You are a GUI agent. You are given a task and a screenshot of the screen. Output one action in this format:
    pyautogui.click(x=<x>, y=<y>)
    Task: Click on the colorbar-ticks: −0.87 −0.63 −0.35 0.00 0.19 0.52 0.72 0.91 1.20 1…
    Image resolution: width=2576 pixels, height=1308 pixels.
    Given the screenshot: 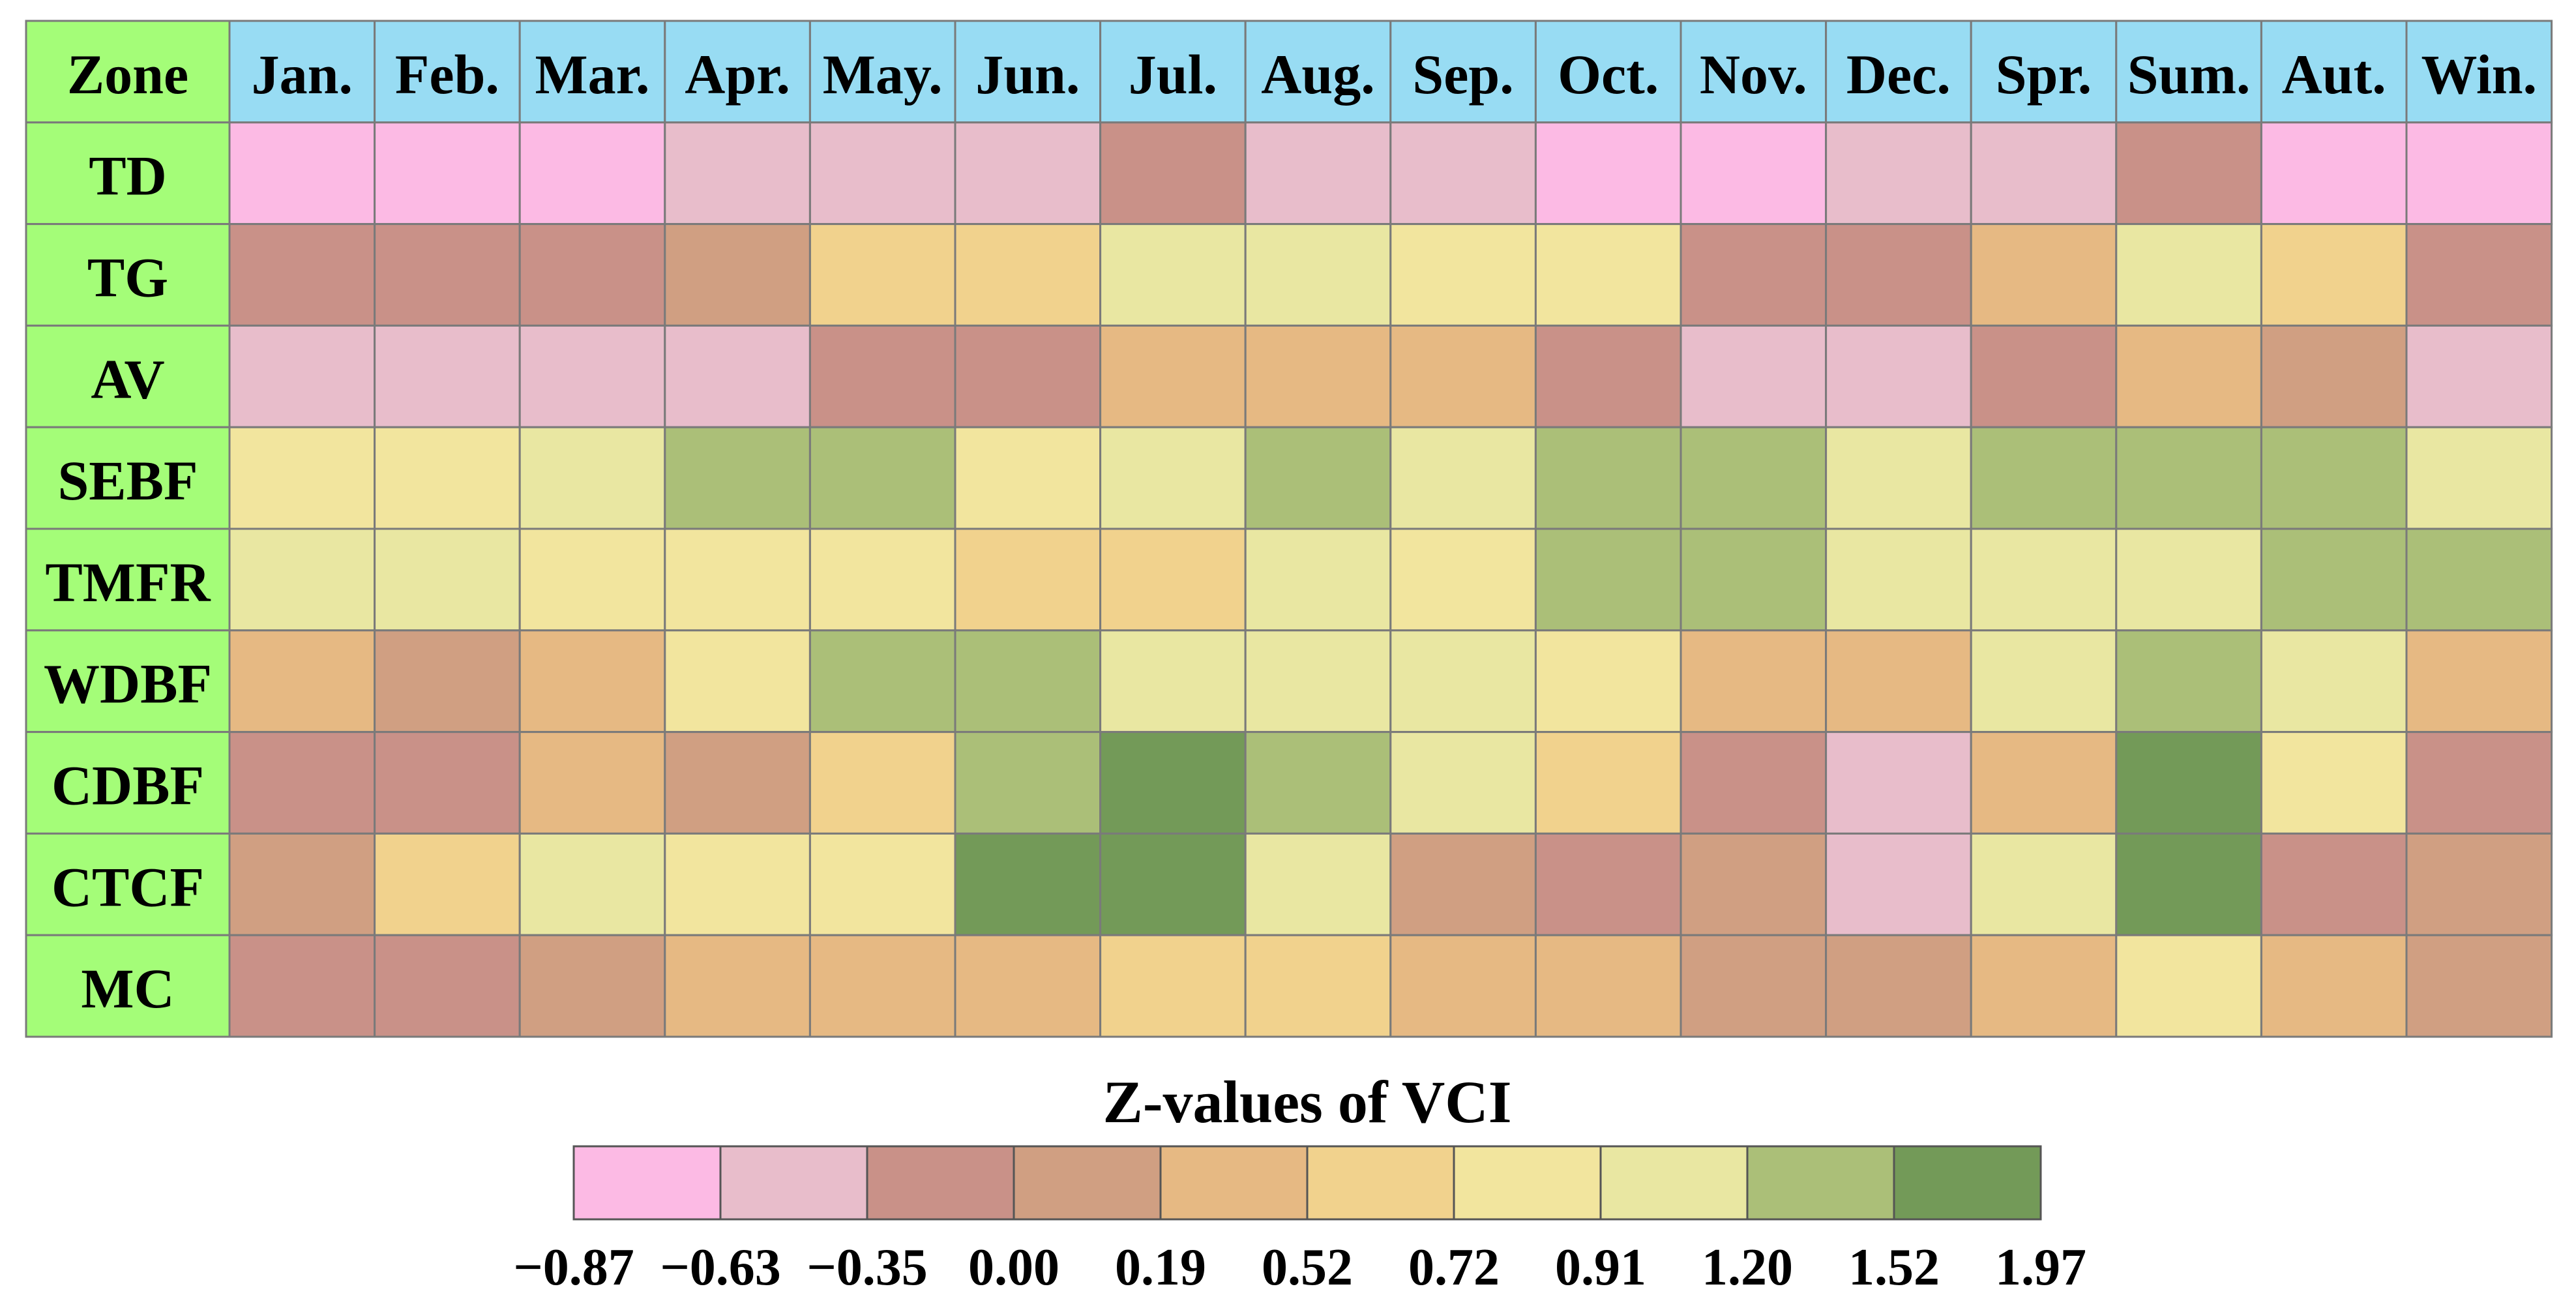 What is the action you would take?
    pyautogui.click(x=1299, y=1267)
    